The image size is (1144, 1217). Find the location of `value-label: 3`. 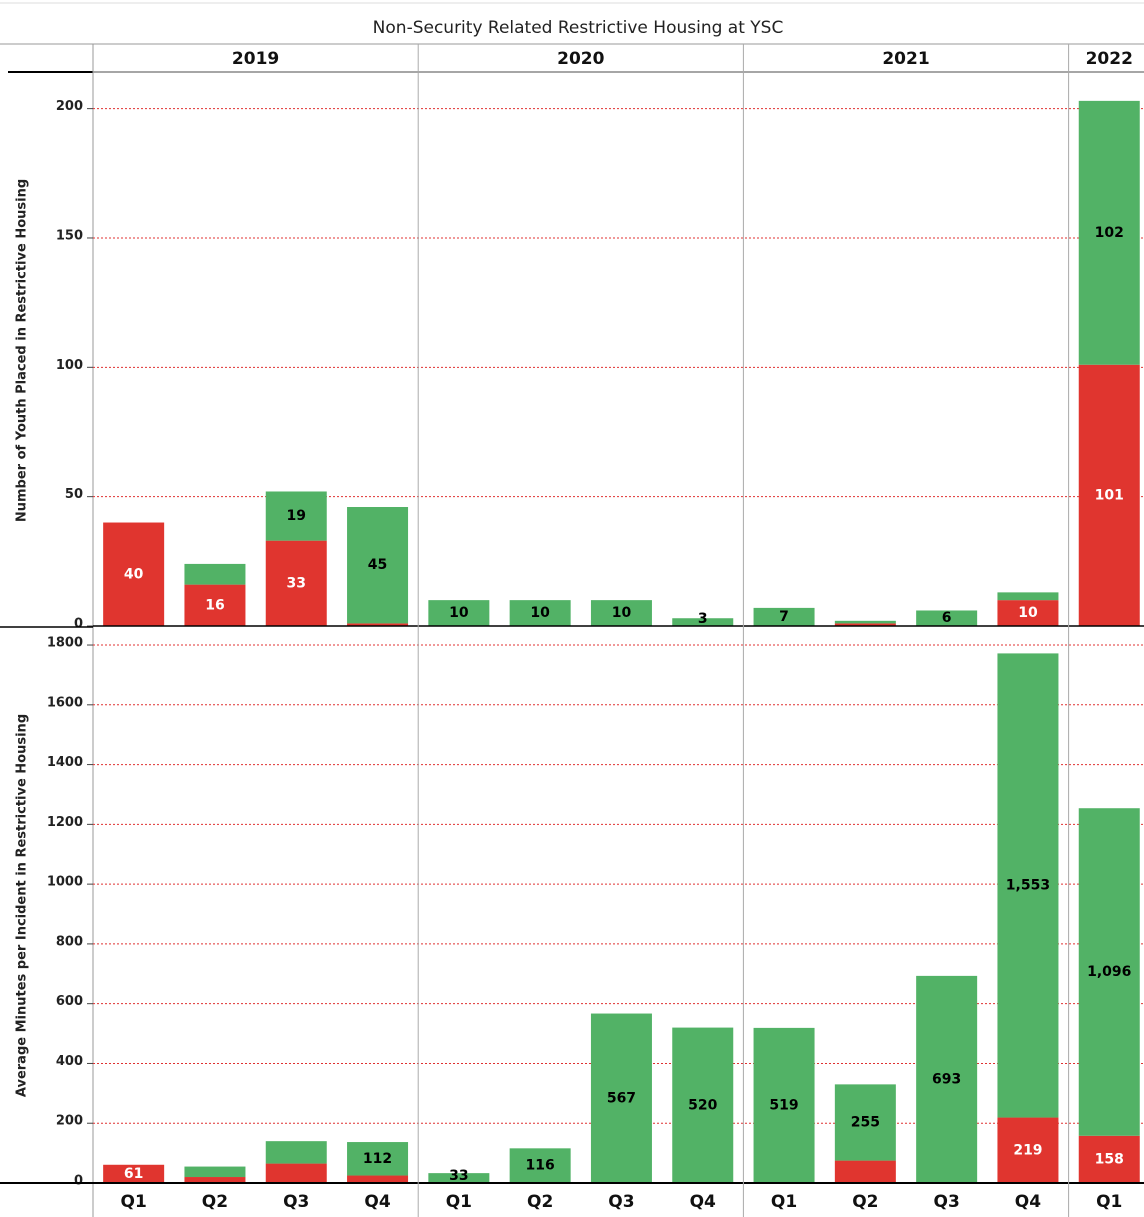

value-label: 3 is located at coordinates (703, 619).